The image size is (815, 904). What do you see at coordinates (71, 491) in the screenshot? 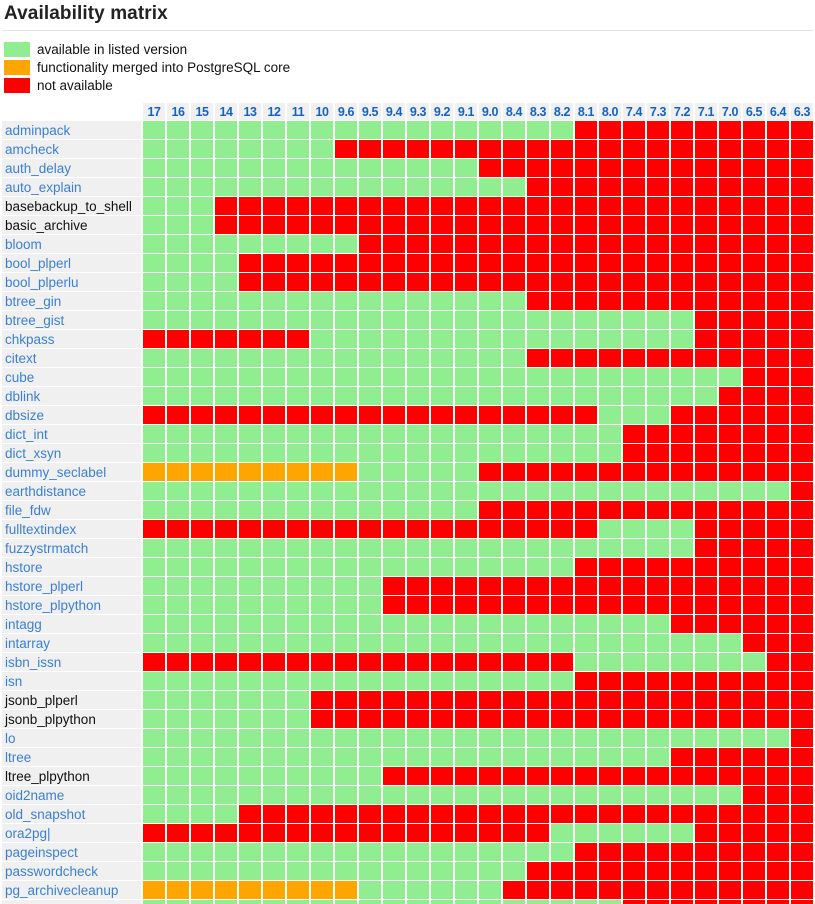
I see `extension-link: earthdistance` at bounding box center [71, 491].